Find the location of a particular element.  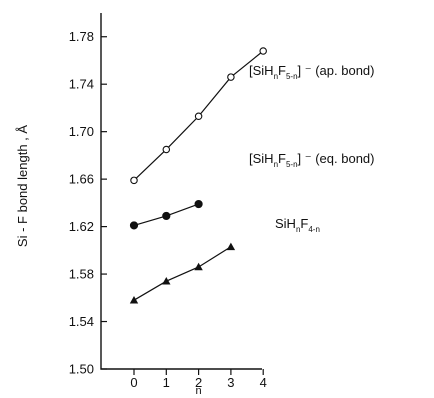

x-tick-label: 4 is located at coordinates (263, 382).